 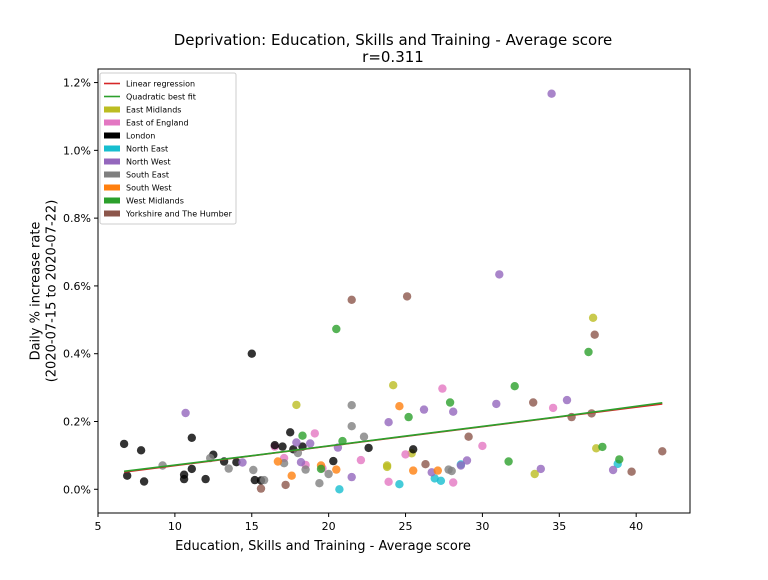 What do you see at coordinates (175, 526) in the screenshot?
I see `x-tick-label: 10` at bounding box center [175, 526].